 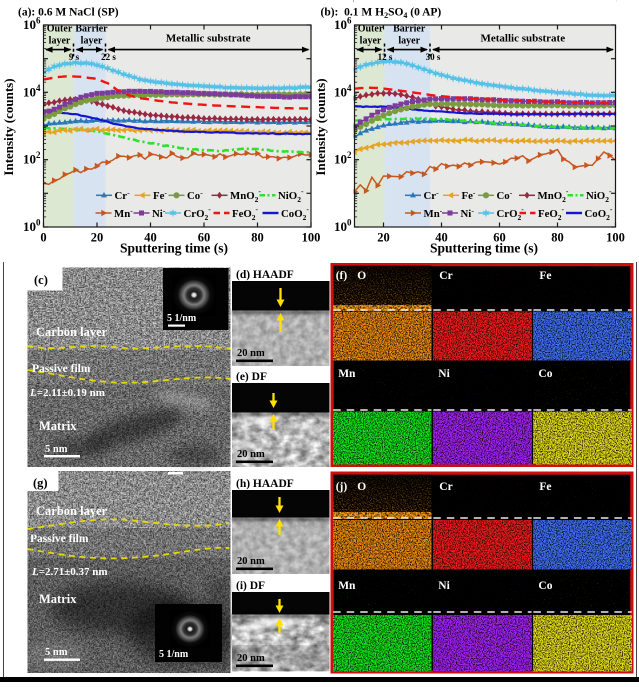 I want to click on svg-text: (e) DF, so click(x=251, y=377).